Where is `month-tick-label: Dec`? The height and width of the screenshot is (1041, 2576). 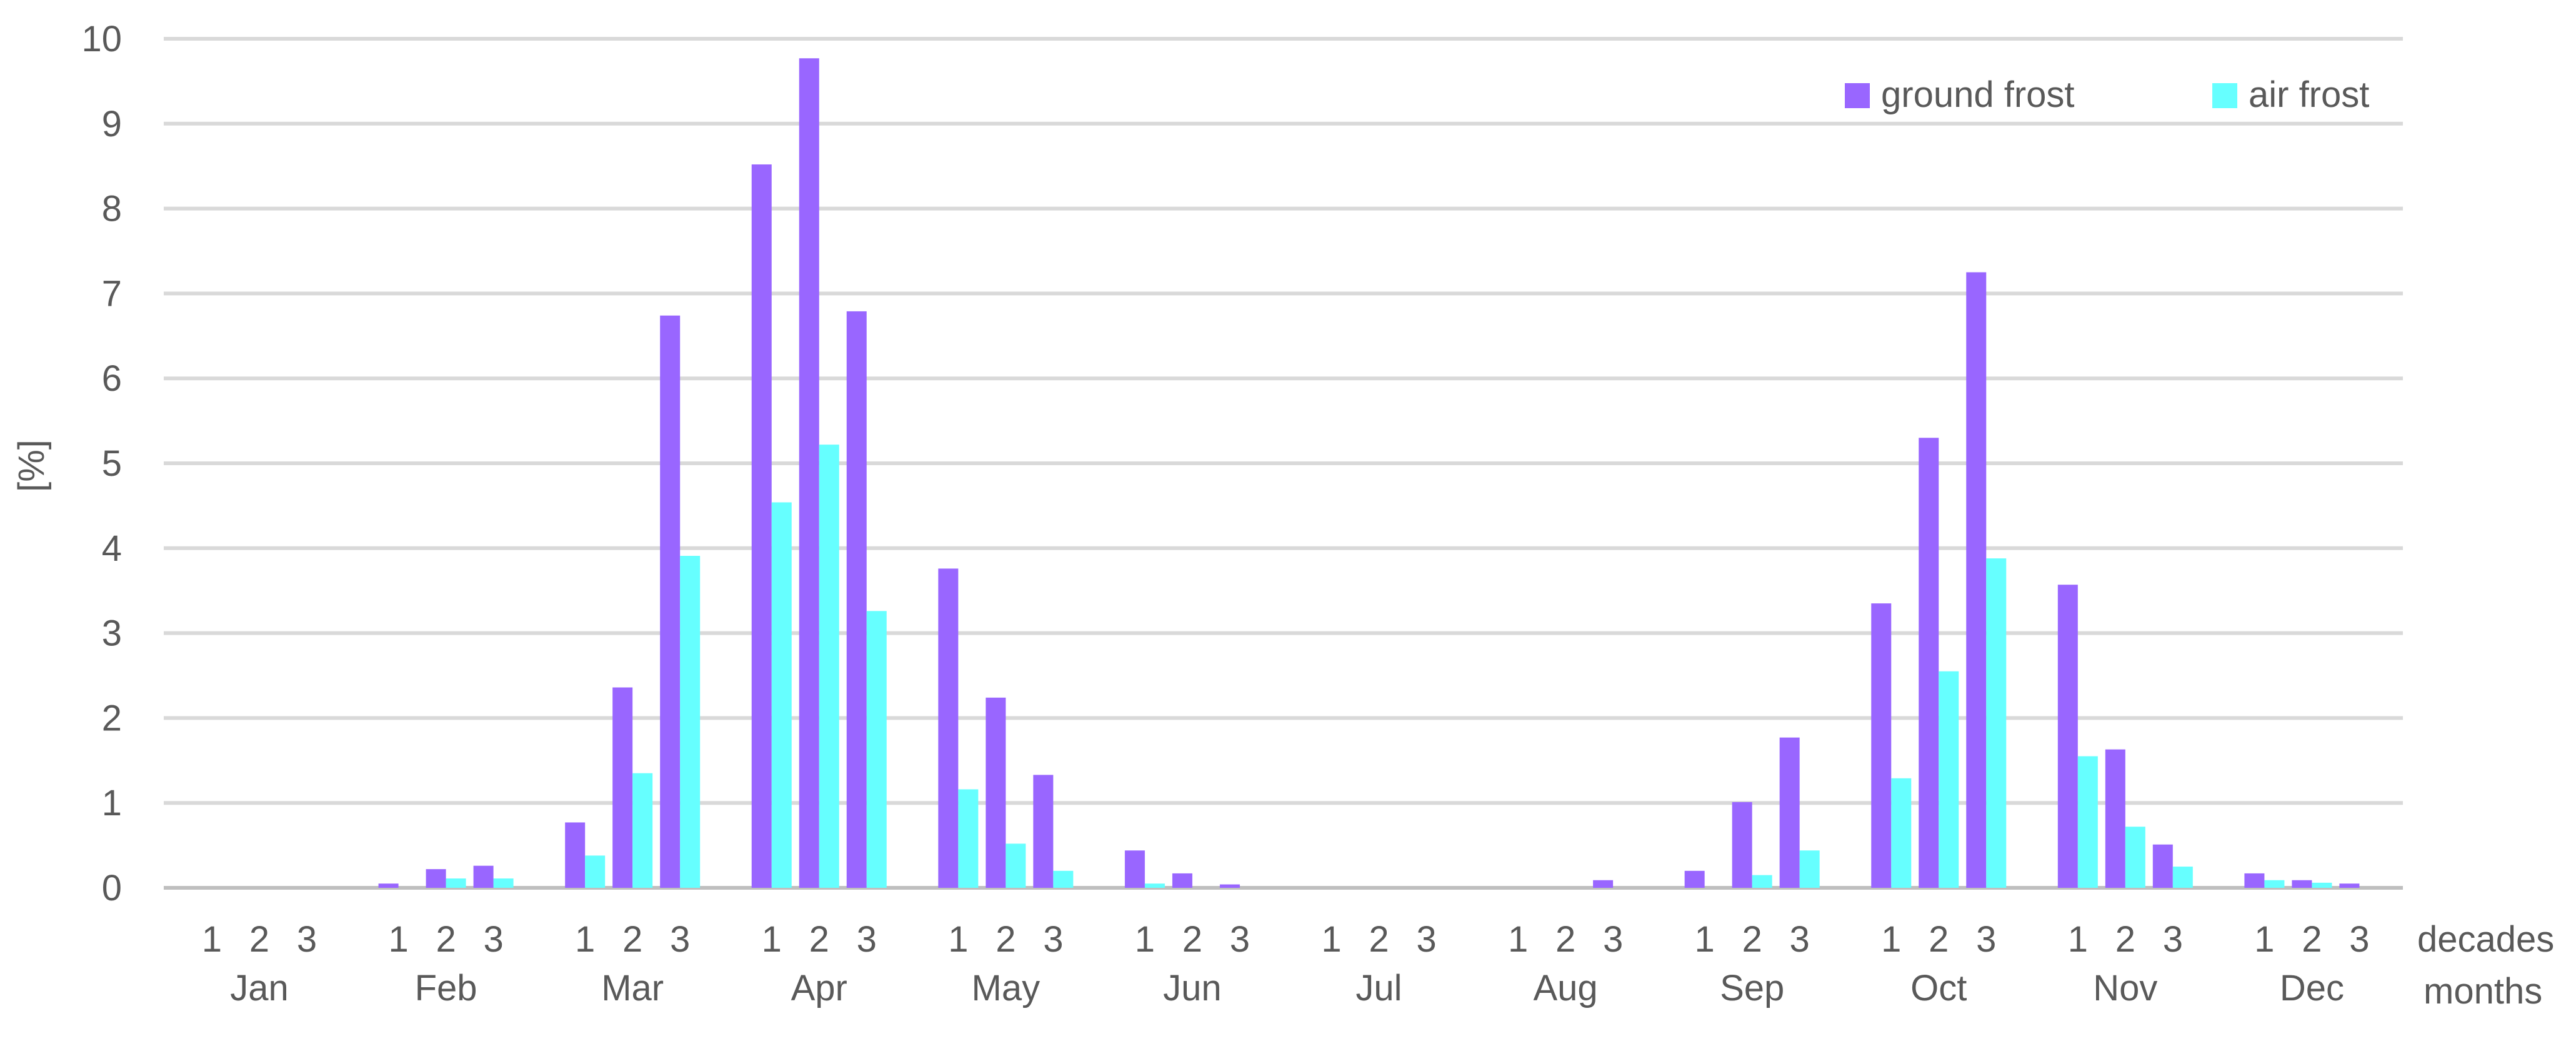 month-tick-label: Dec is located at coordinates (2312, 988).